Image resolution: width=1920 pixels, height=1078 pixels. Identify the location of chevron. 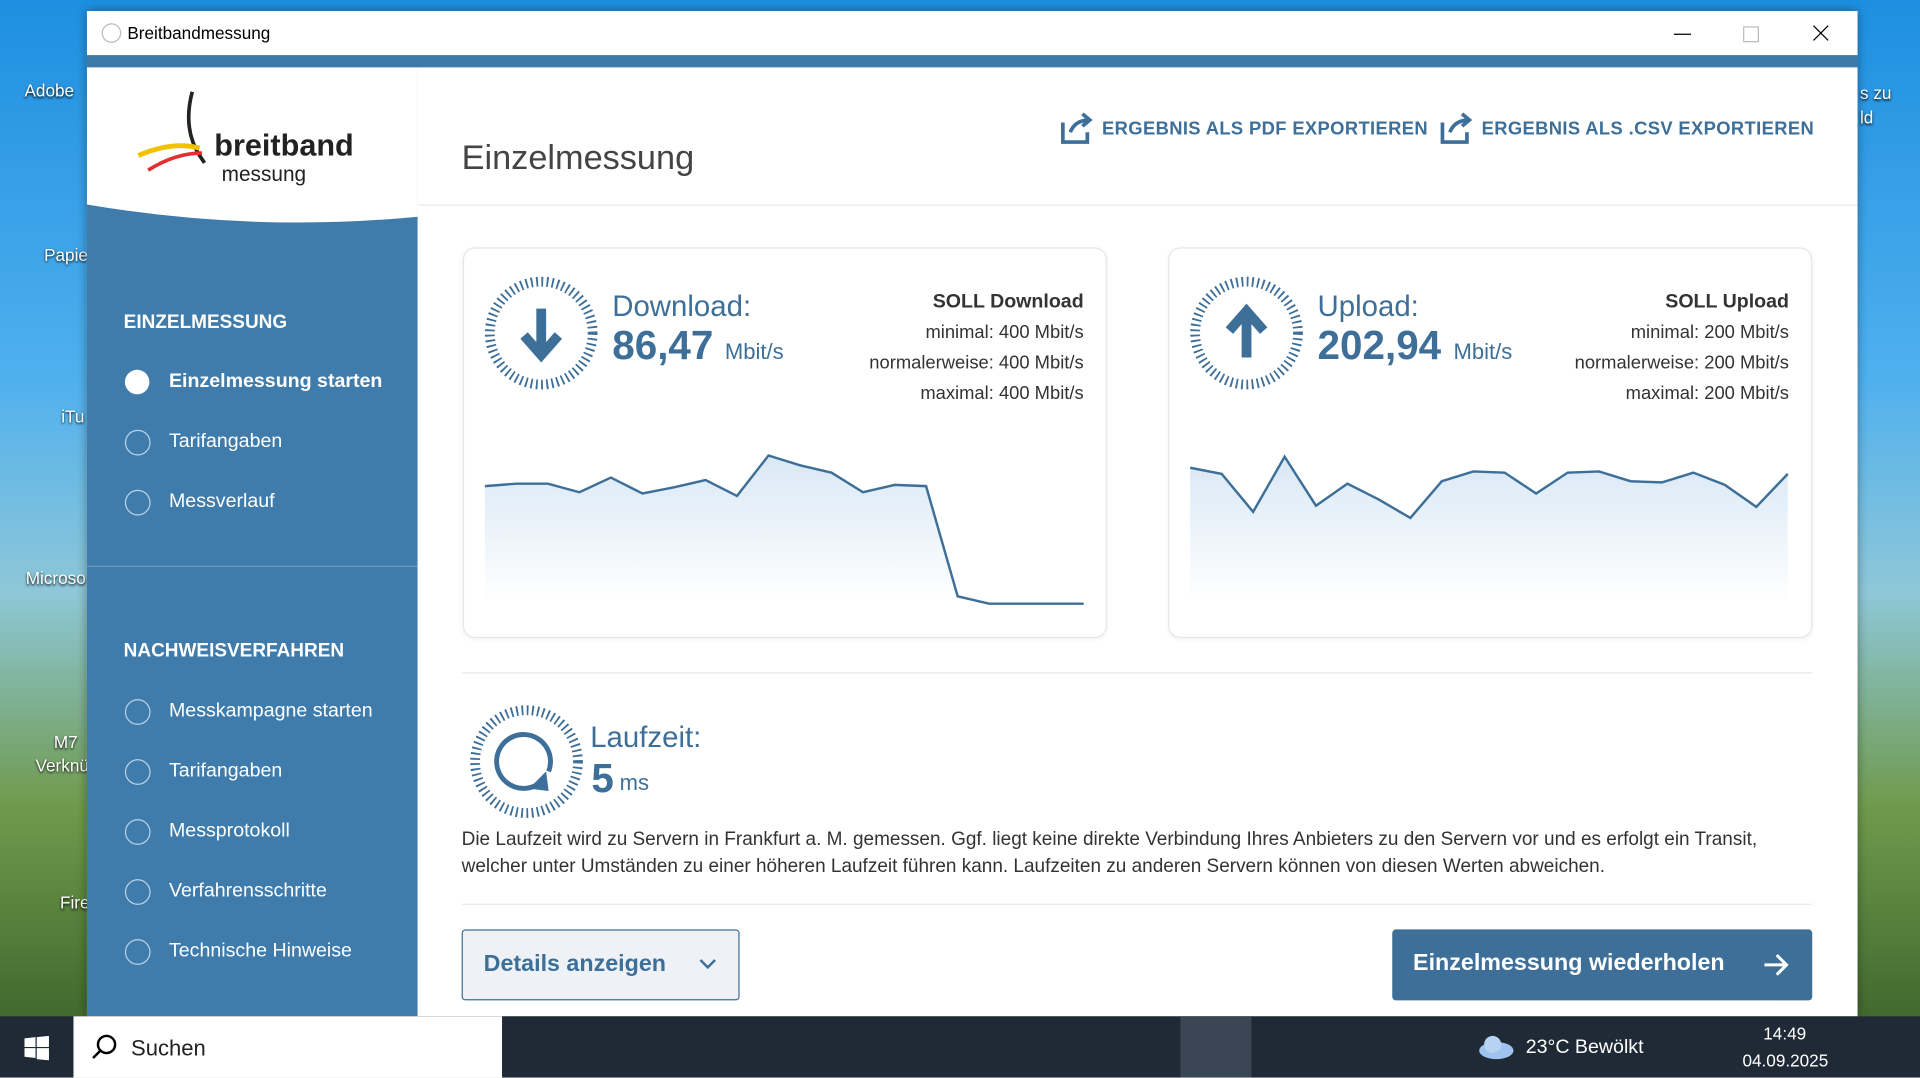
(707, 964).